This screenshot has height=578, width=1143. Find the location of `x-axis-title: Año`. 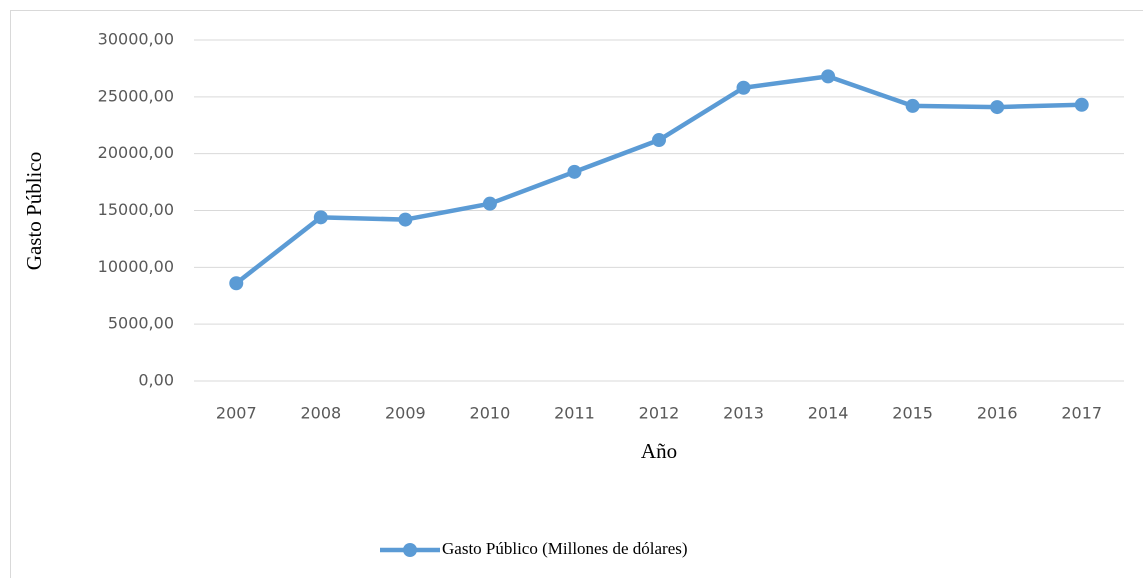

x-axis-title: Año is located at coordinates (659, 451).